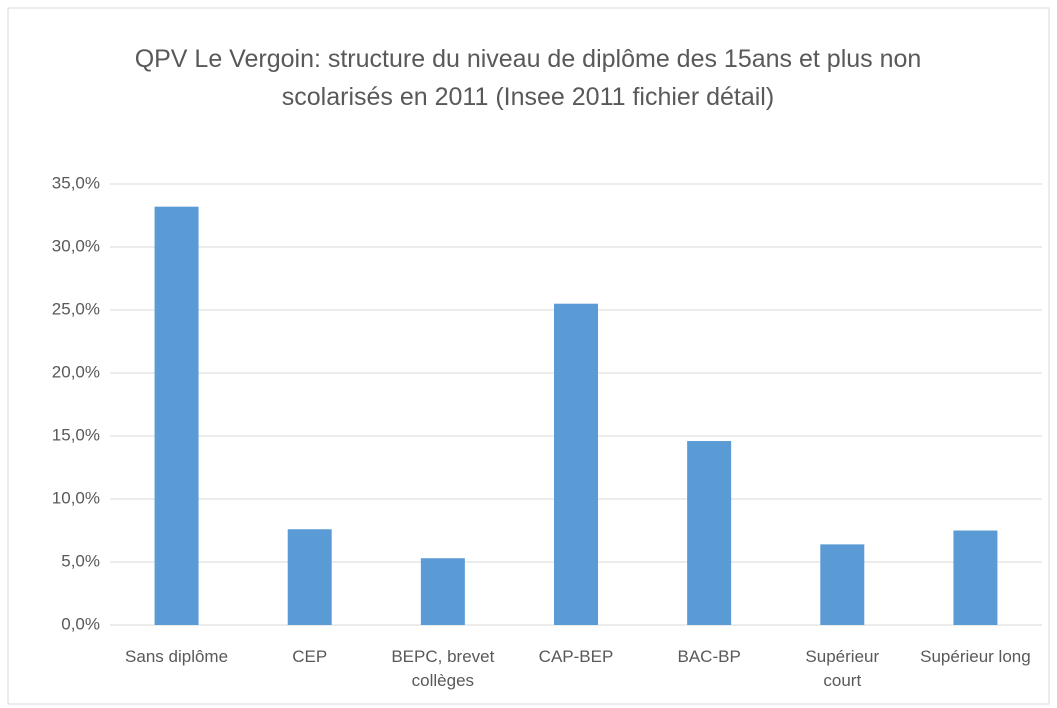 The image size is (1057, 708). What do you see at coordinates (76, 245) in the screenshot?
I see `y-tick-label: 30,0%` at bounding box center [76, 245].